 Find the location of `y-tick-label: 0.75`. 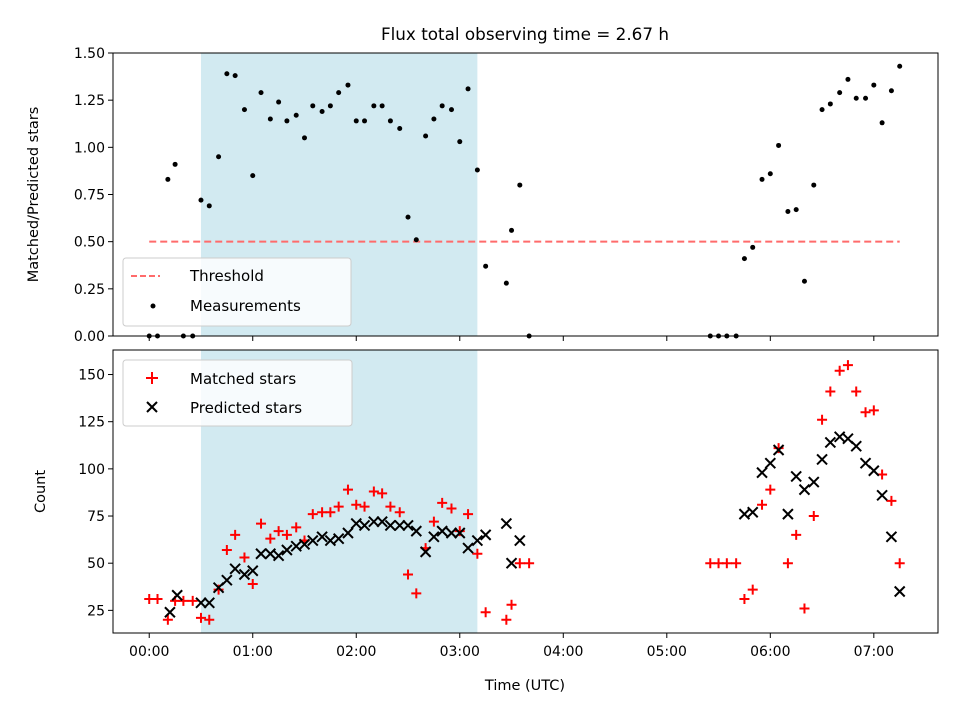

y-tick-label: 0.75 is located at coordinates (89, 196).